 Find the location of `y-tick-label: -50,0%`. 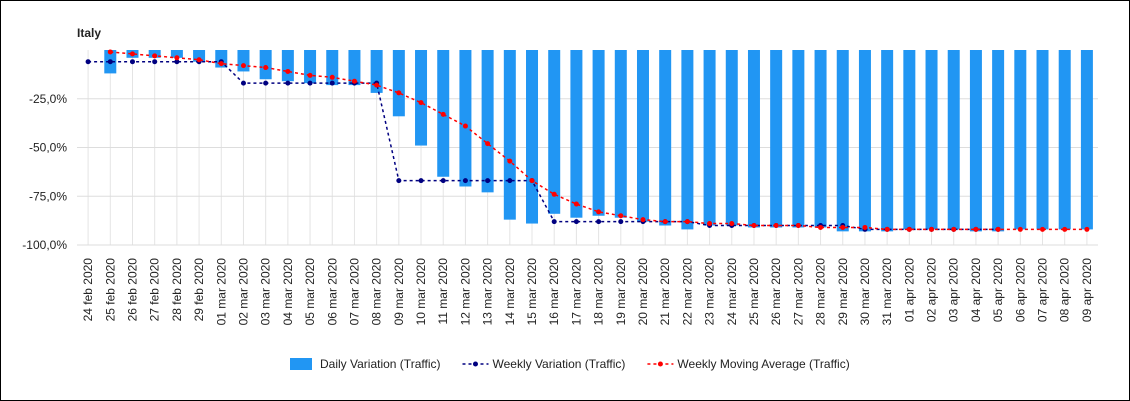

y-tick-label: -50,0% is located at coordinates (48, 148).